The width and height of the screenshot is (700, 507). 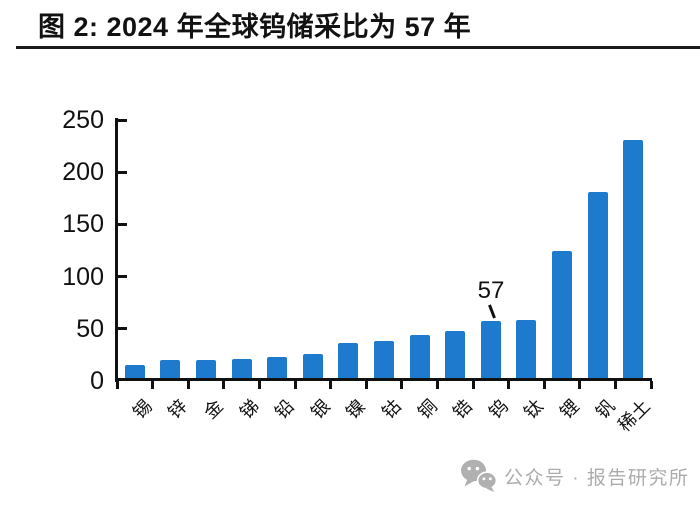 What do you see at coordinates (83, 276) in the screenshot?
I see `y-tick-label: 100` at bounding box center [83, 276].